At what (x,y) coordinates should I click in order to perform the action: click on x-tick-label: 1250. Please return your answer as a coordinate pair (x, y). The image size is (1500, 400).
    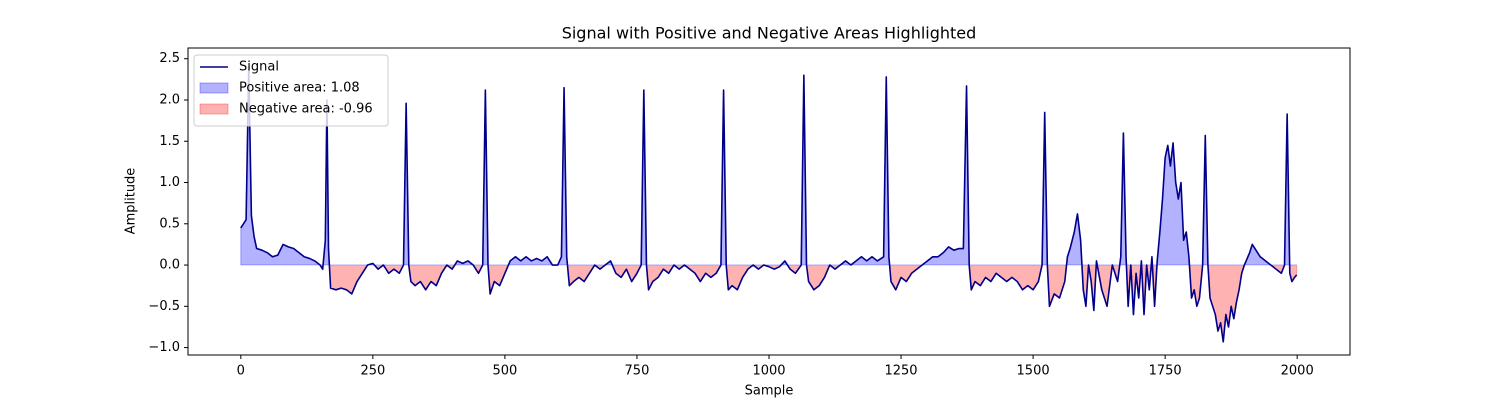
    Looking at the image, I should click on (900, 371).